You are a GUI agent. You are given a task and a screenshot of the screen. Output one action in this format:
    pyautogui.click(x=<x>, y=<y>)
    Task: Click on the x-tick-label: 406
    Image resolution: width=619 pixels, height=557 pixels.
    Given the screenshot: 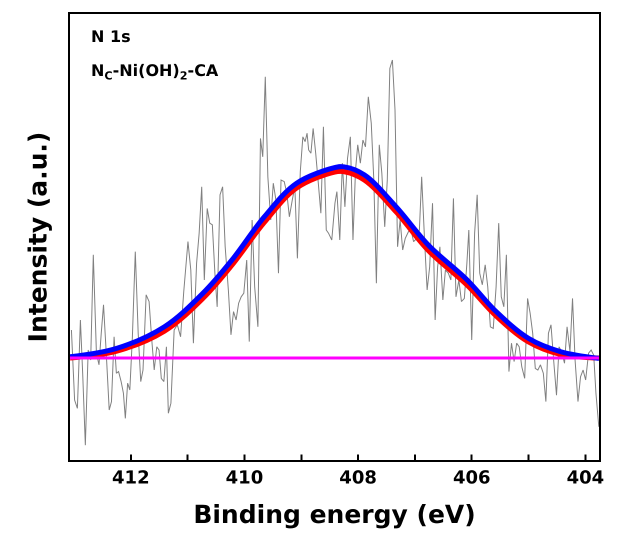 What is the action you would take?
    pyautogui.click(x=471, y=477)
    